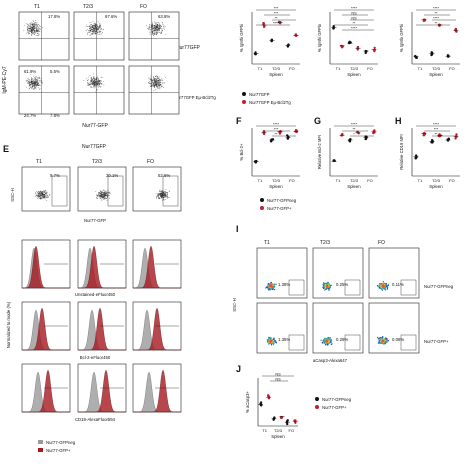 The height and width of the screenshot is (474, 474). What do you see at coordinates (276, 134) in the screenshot?
I see `significance-label: **` at bounding box center [276, 134].